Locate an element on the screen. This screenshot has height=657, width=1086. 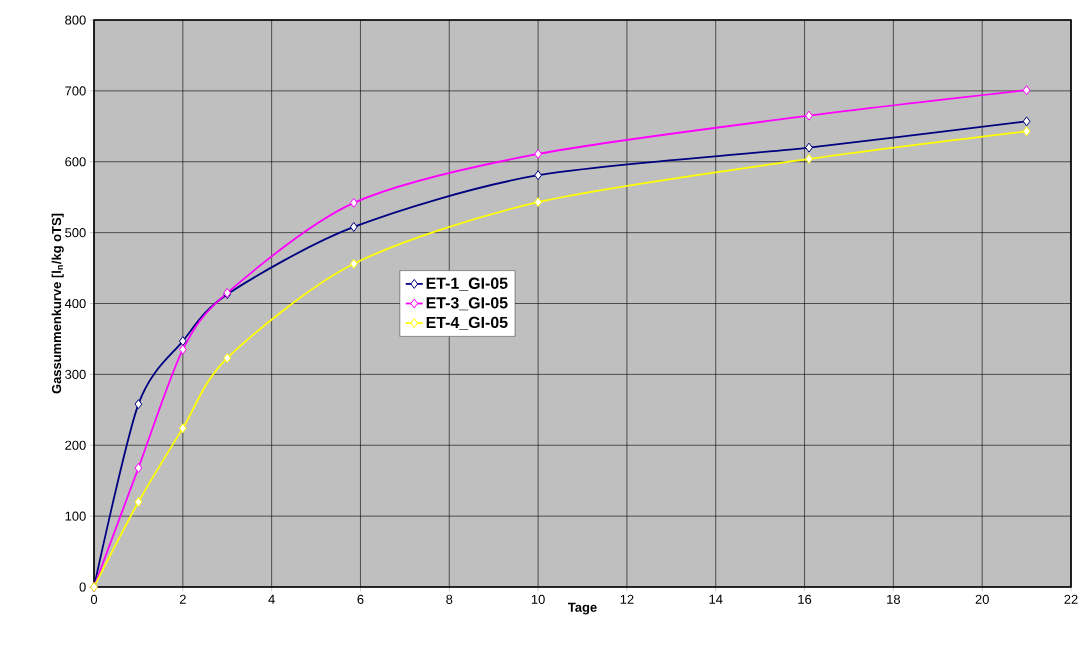
y-tick-label: 700 is located at coordinates (75, 91).